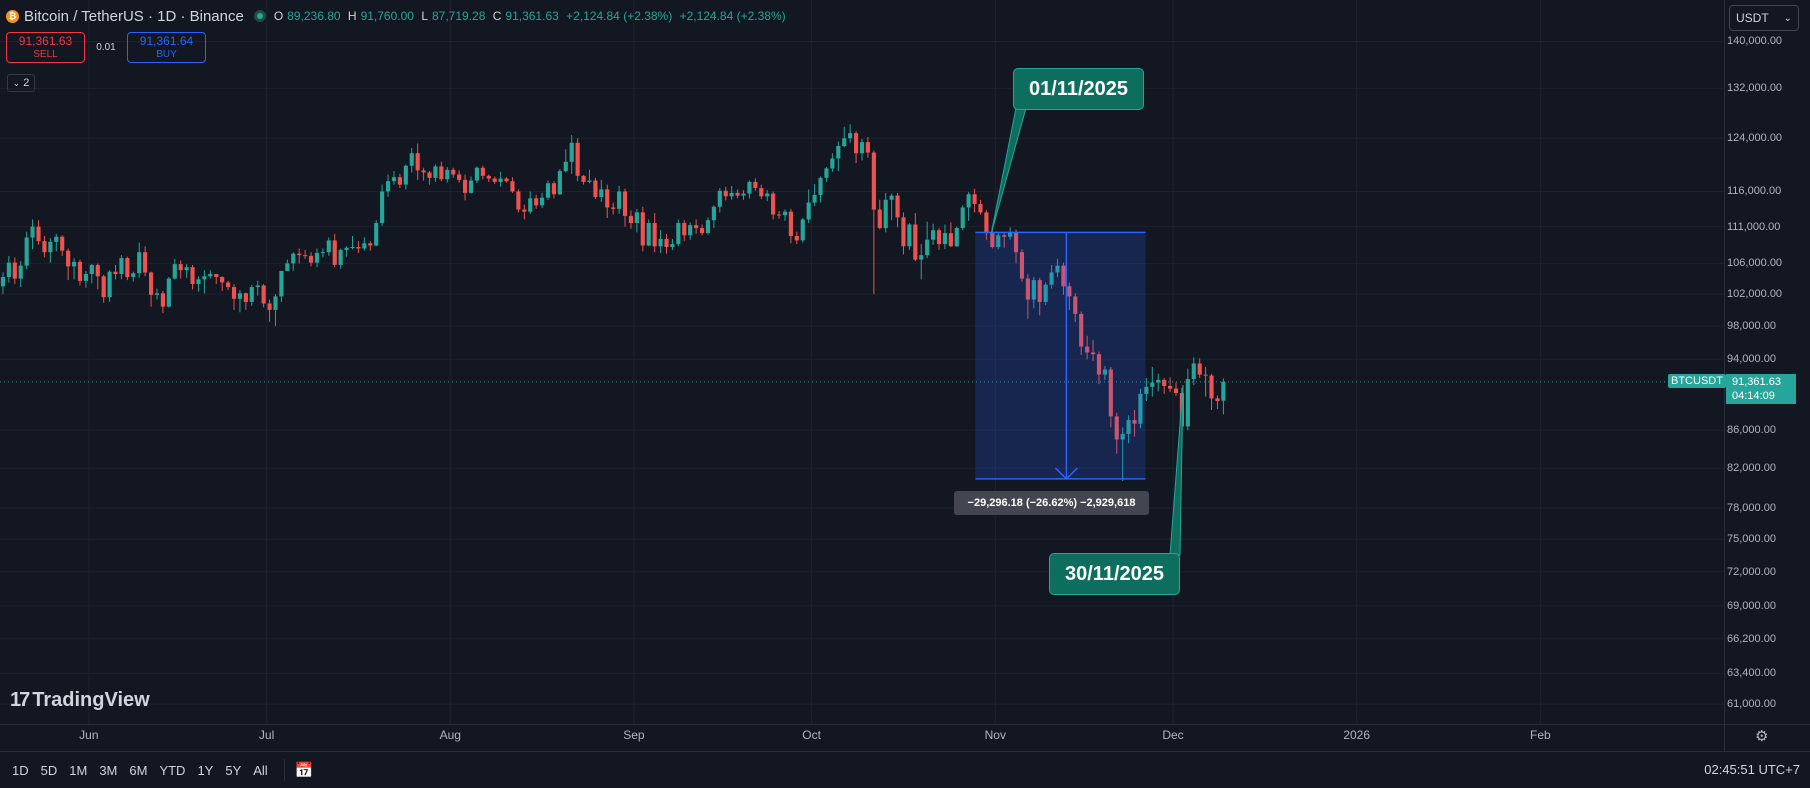  Describe the element at coordinates (45, 47) in the screenshot. I see `sell-button: 91,361.63 SELL` at that location.